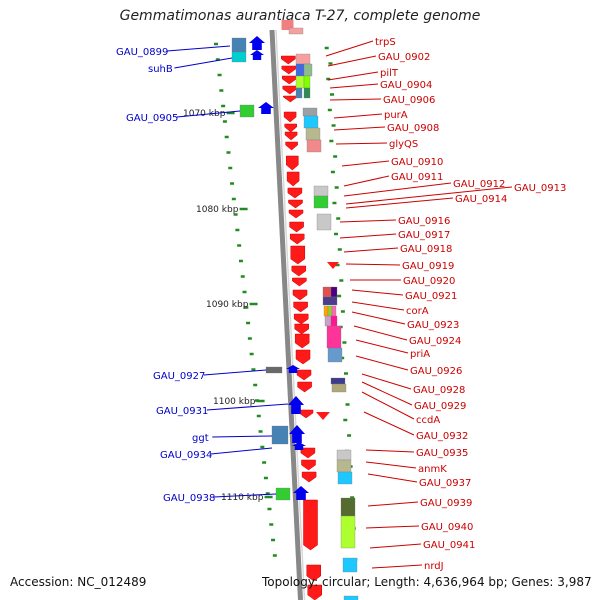 The image size is (600, 600). I want to click on gene-label-left: GAU_0931, so click(182, 411).